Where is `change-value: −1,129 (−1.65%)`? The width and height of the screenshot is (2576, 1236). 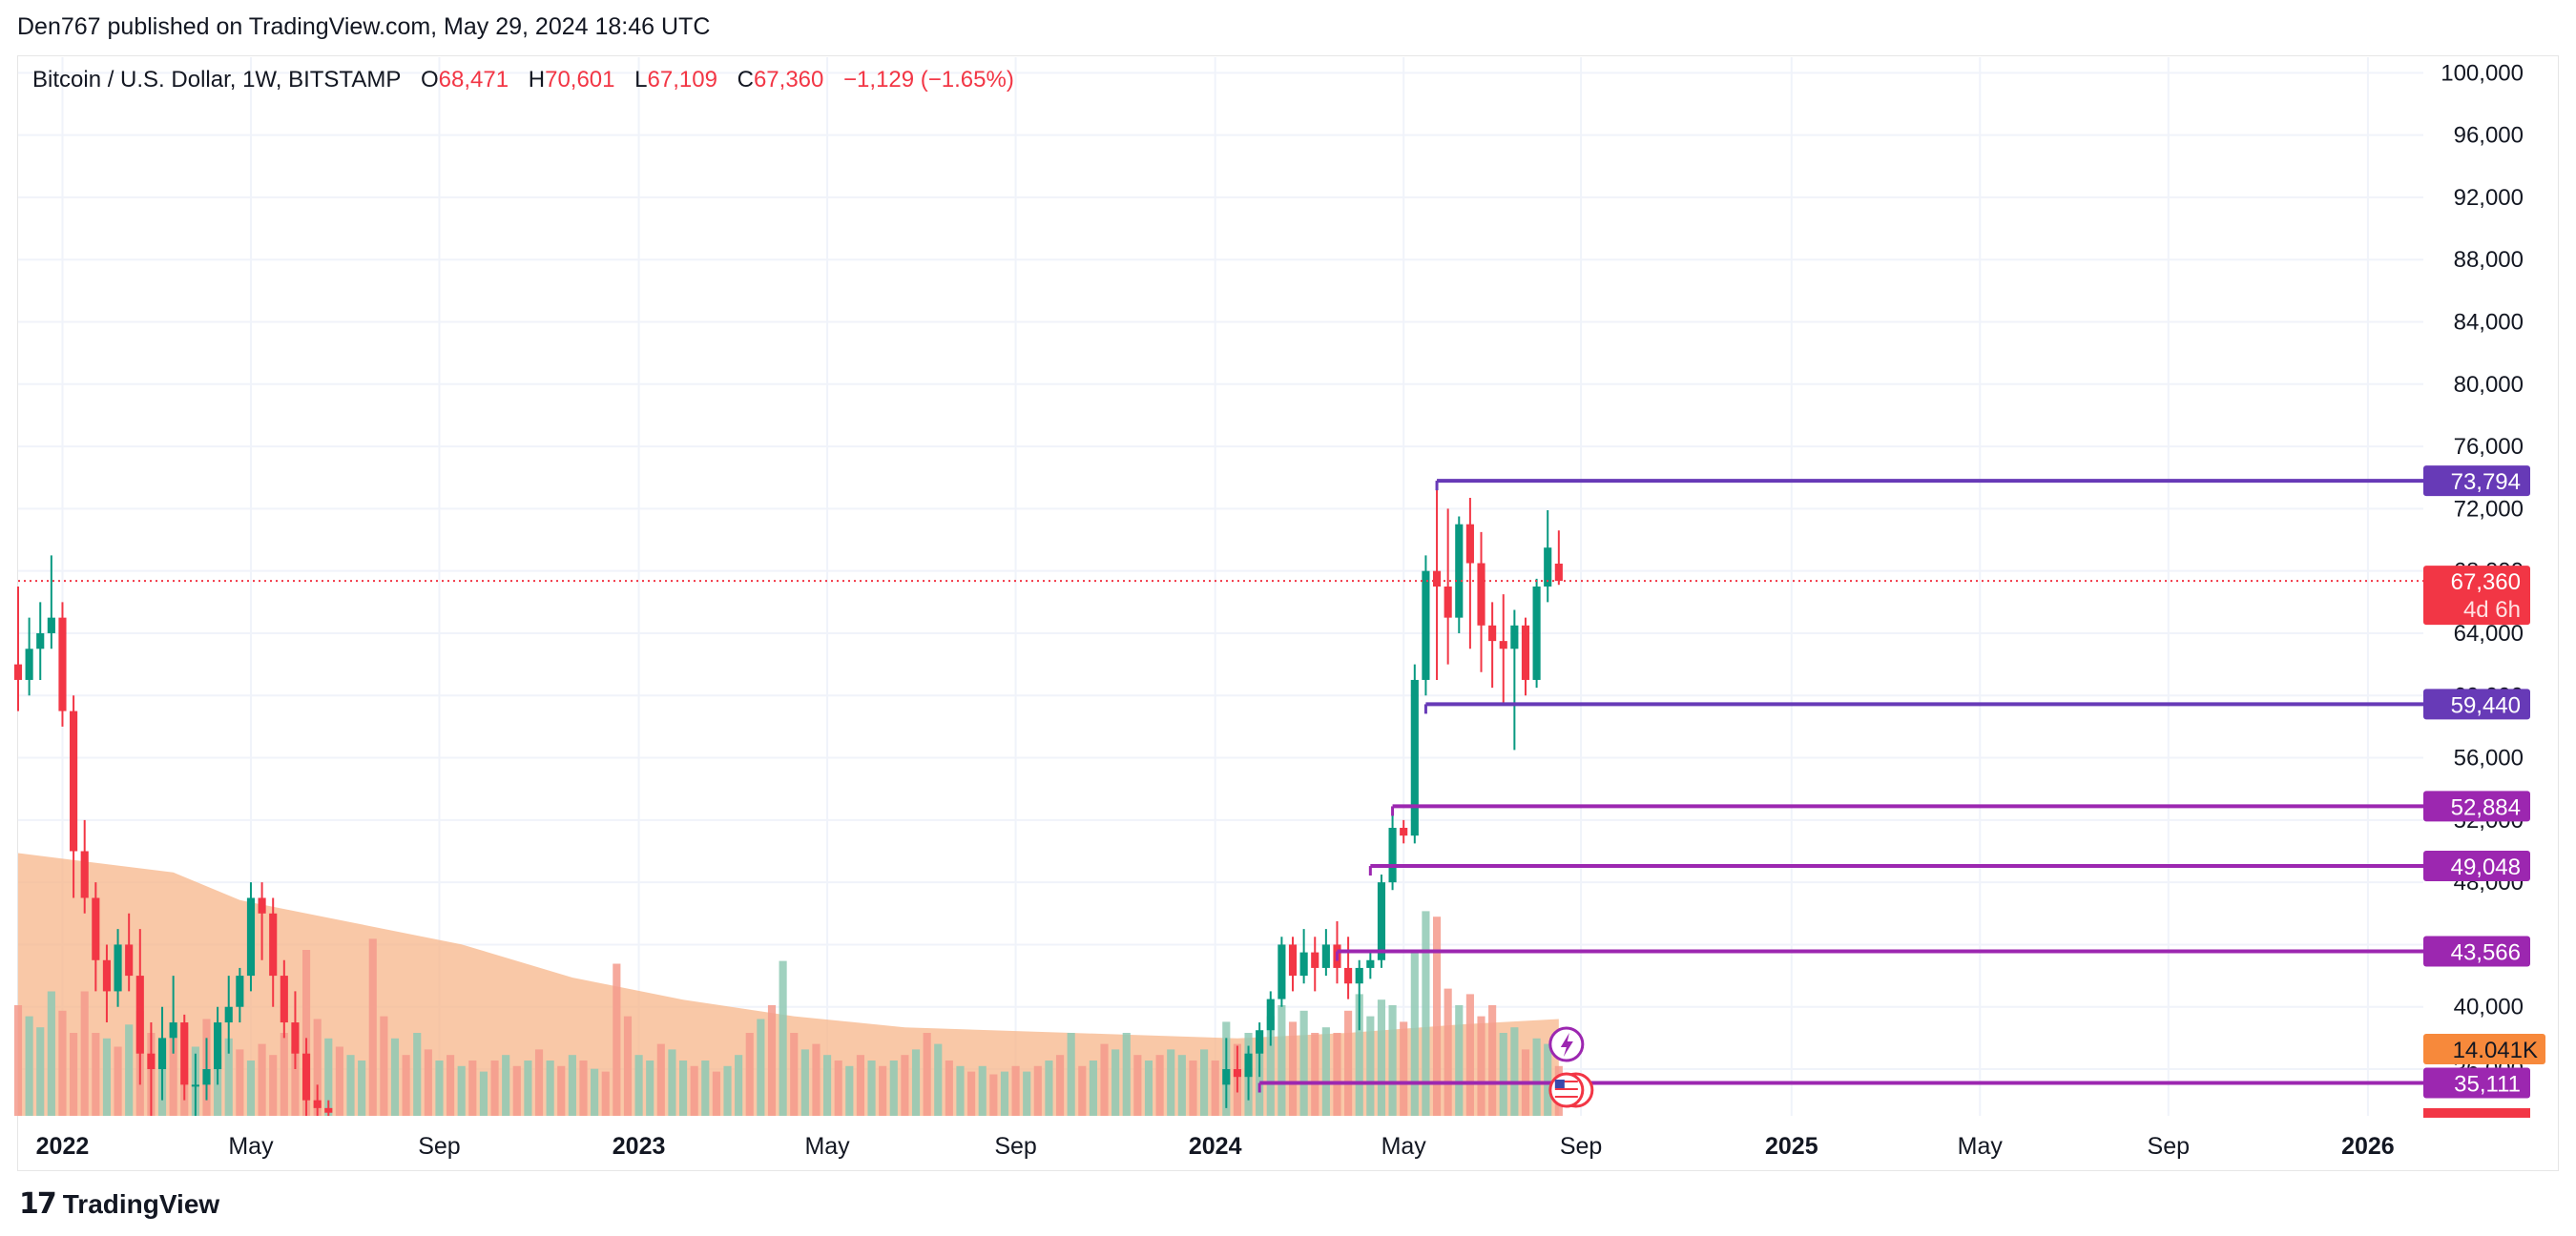
change-value: −1,129 (−1.65%) is located at coordinates (928, 80).